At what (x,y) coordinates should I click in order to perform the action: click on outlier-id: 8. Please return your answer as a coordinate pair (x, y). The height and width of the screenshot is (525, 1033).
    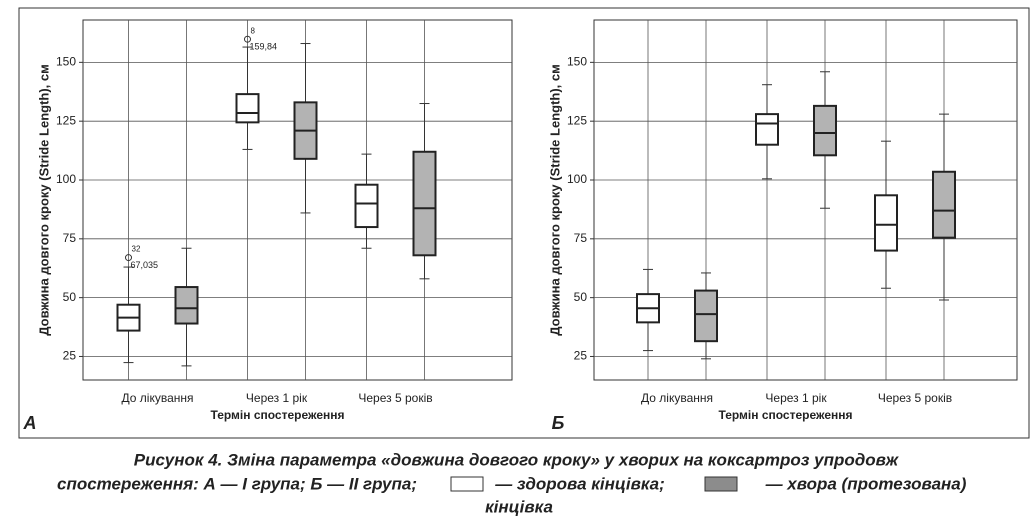
    Looking at the image, I should click on (253, 30).